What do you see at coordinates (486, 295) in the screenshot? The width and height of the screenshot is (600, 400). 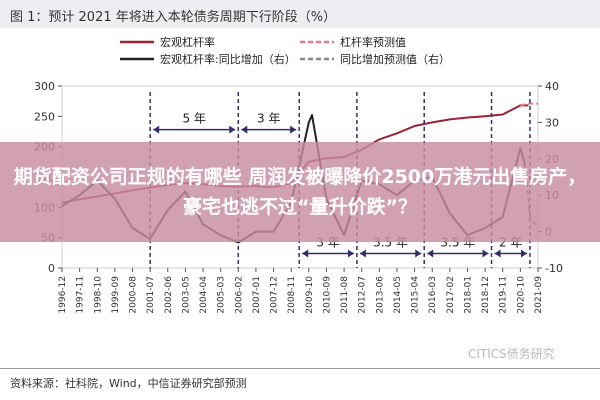 I see `x-tick-label: 2018-12` at bounding box center [486, 295].